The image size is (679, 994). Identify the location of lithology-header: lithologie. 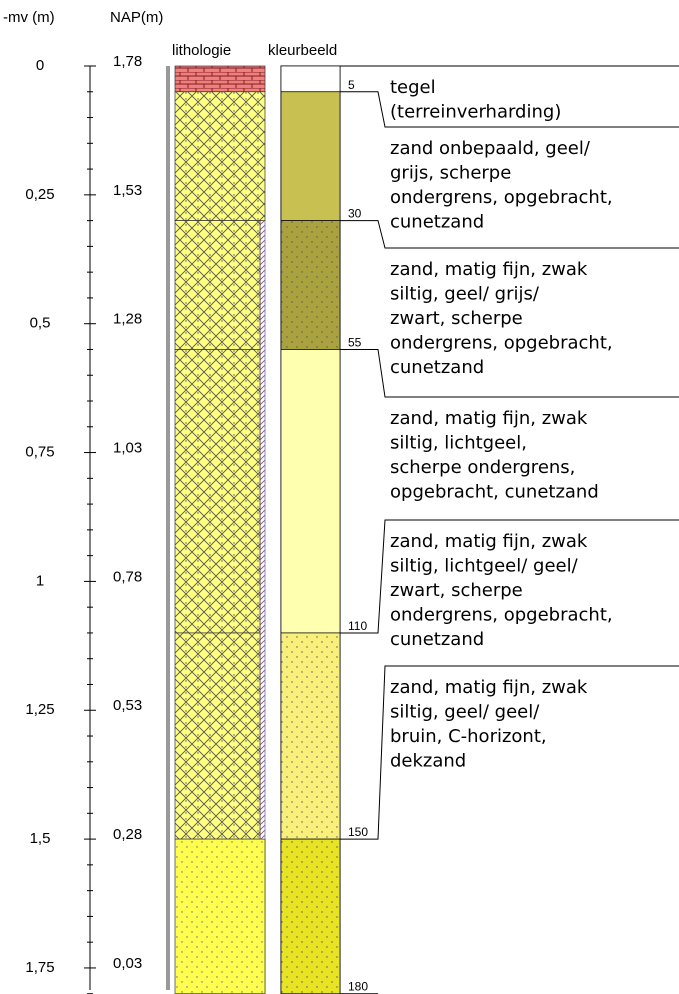
(201, 50).